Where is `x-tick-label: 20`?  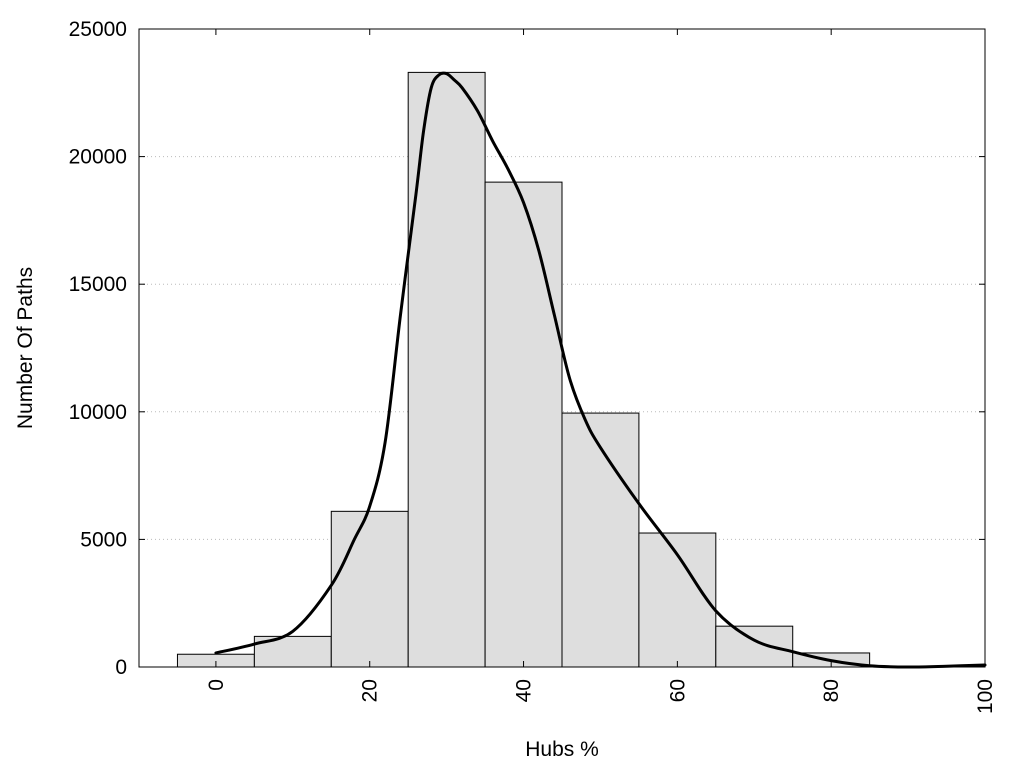
x-tick-label: 20 is located at coordinates (370, 690).